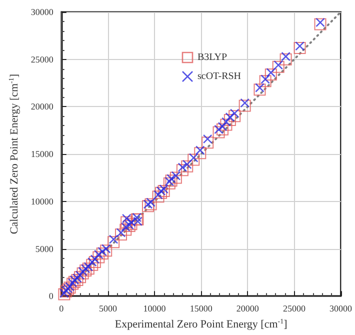  Describe the element at coordinates (220, 76) in the screenshot. I see `legend-label: scOT-RSH` at that location.